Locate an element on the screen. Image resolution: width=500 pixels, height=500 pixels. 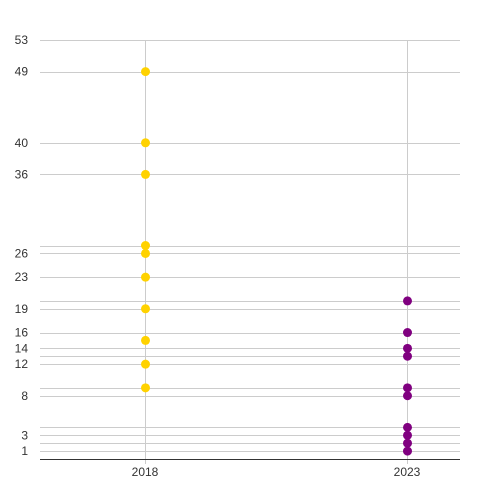
x-tick-label: 2023 is located at coordinates (407, 472).